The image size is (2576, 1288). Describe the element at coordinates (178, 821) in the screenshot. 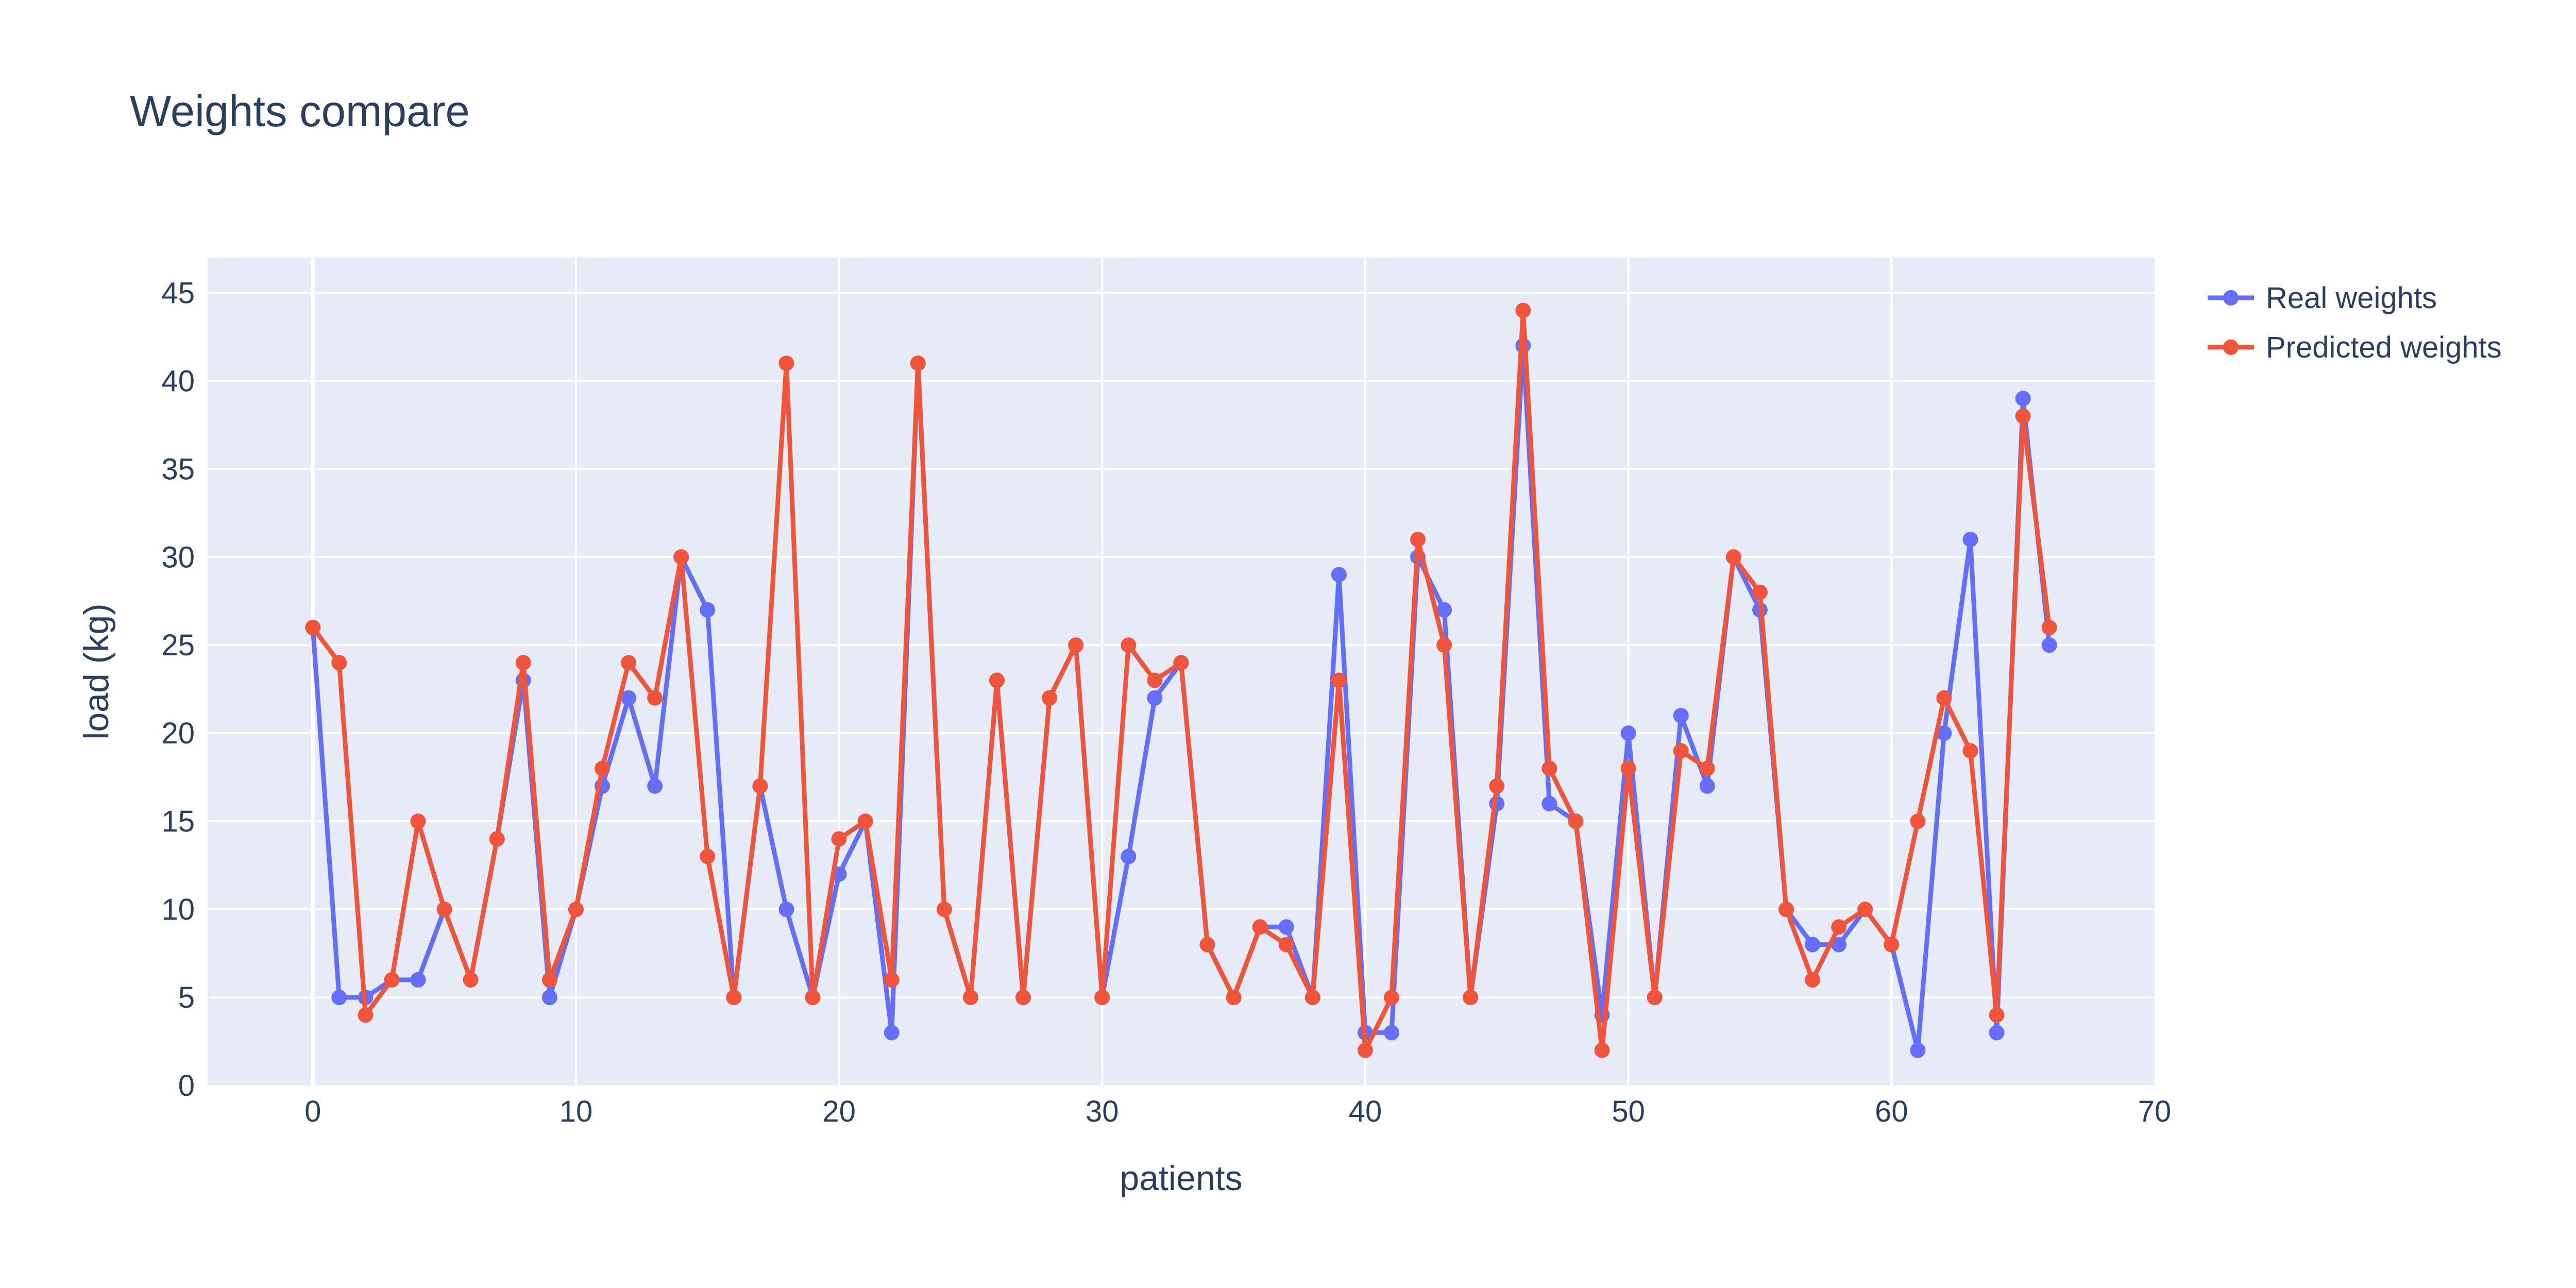

I see `y-tick-label: 15` at that location.